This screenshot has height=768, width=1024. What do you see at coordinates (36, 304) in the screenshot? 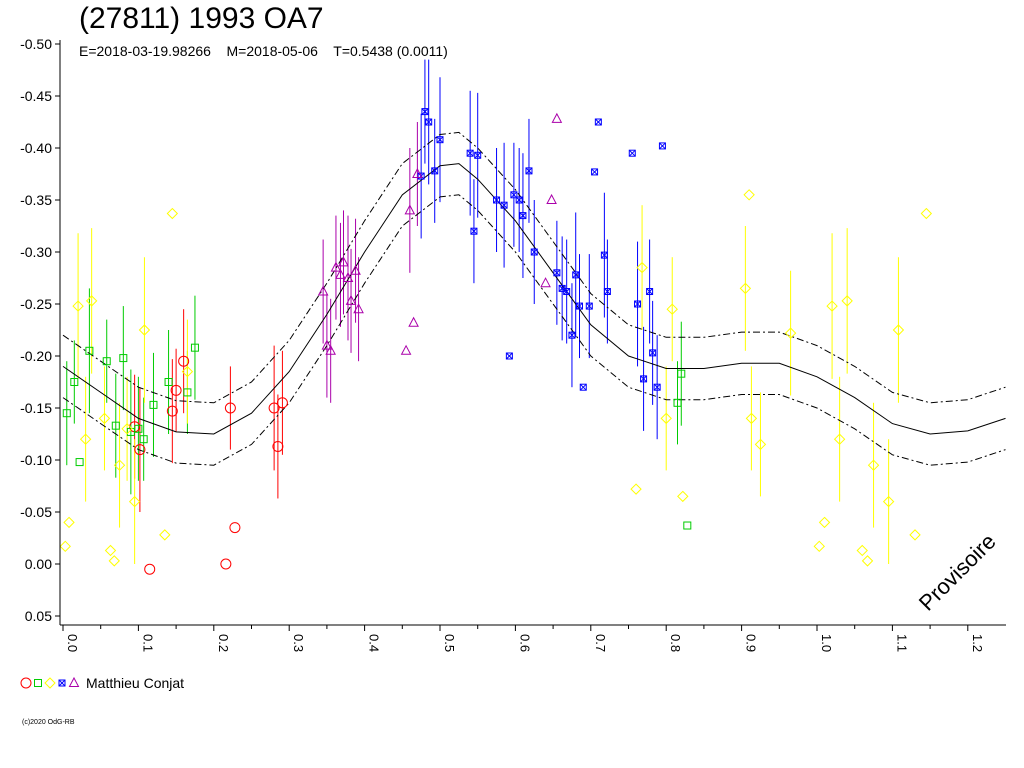
I see `y-tick-label: -0.25` at bounding box center [36, 304].